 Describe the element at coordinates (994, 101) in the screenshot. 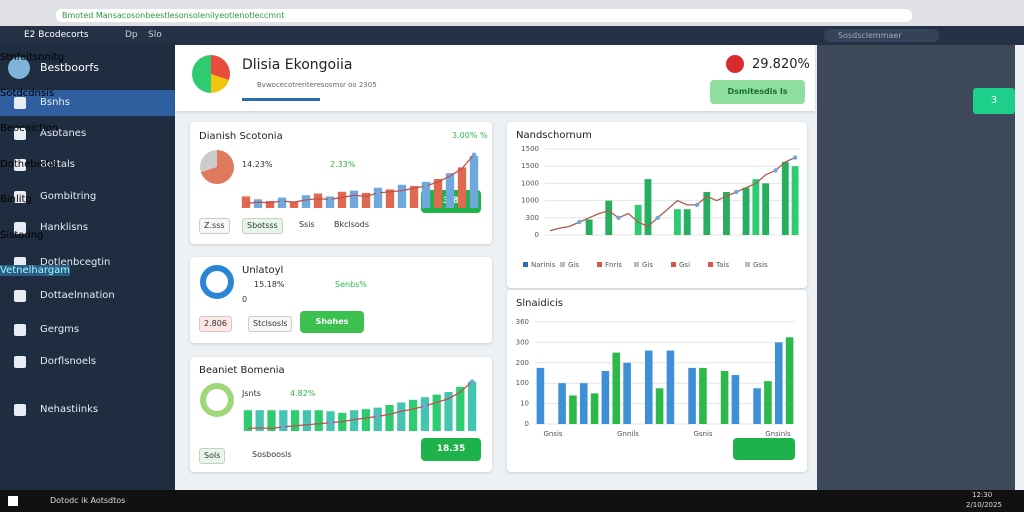

I see `toggle: 3` at that location.